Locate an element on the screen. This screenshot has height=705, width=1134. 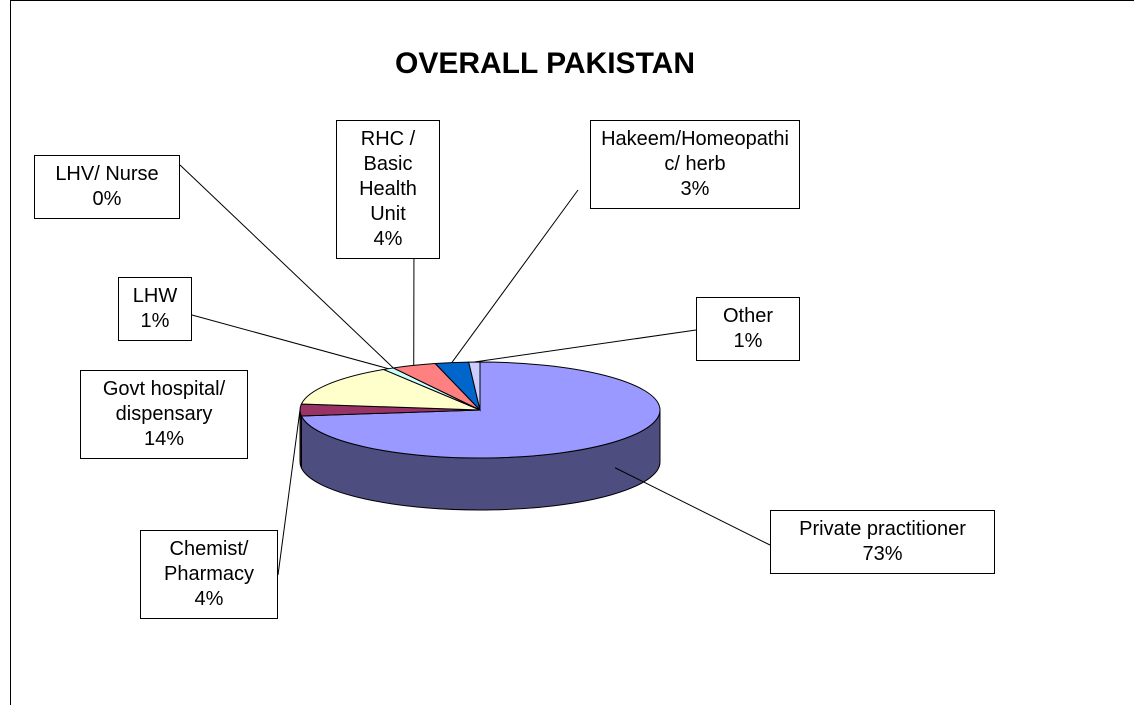
data-label: Hakeem/Homeopathic/ herb 3% is located at coordinates (695, 164).